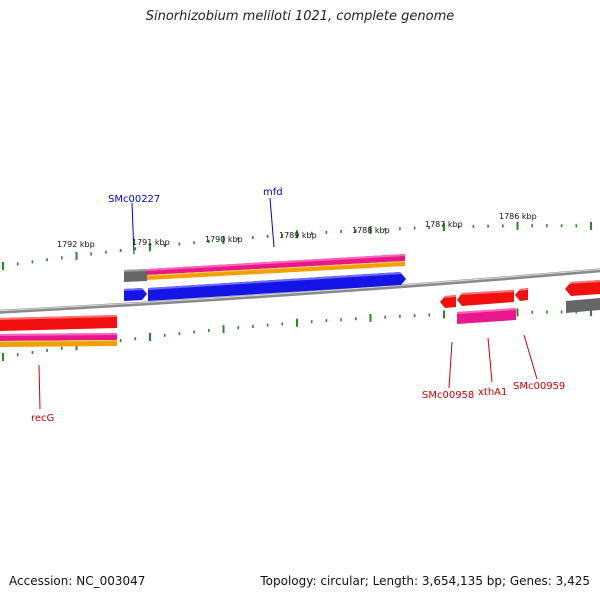  I want to click on mfd-pink-band-top, so click(276, 262).